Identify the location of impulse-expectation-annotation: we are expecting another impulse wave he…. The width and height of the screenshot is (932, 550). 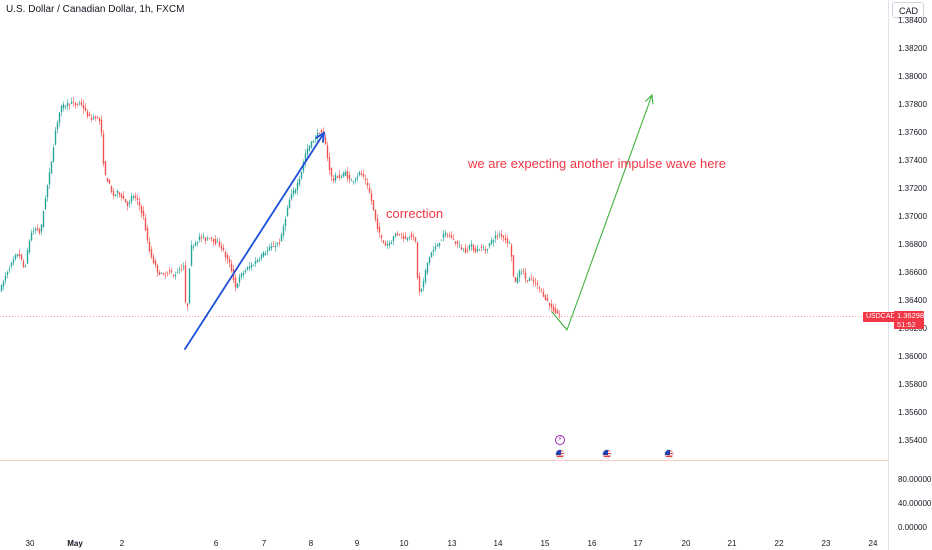
(597, 163).